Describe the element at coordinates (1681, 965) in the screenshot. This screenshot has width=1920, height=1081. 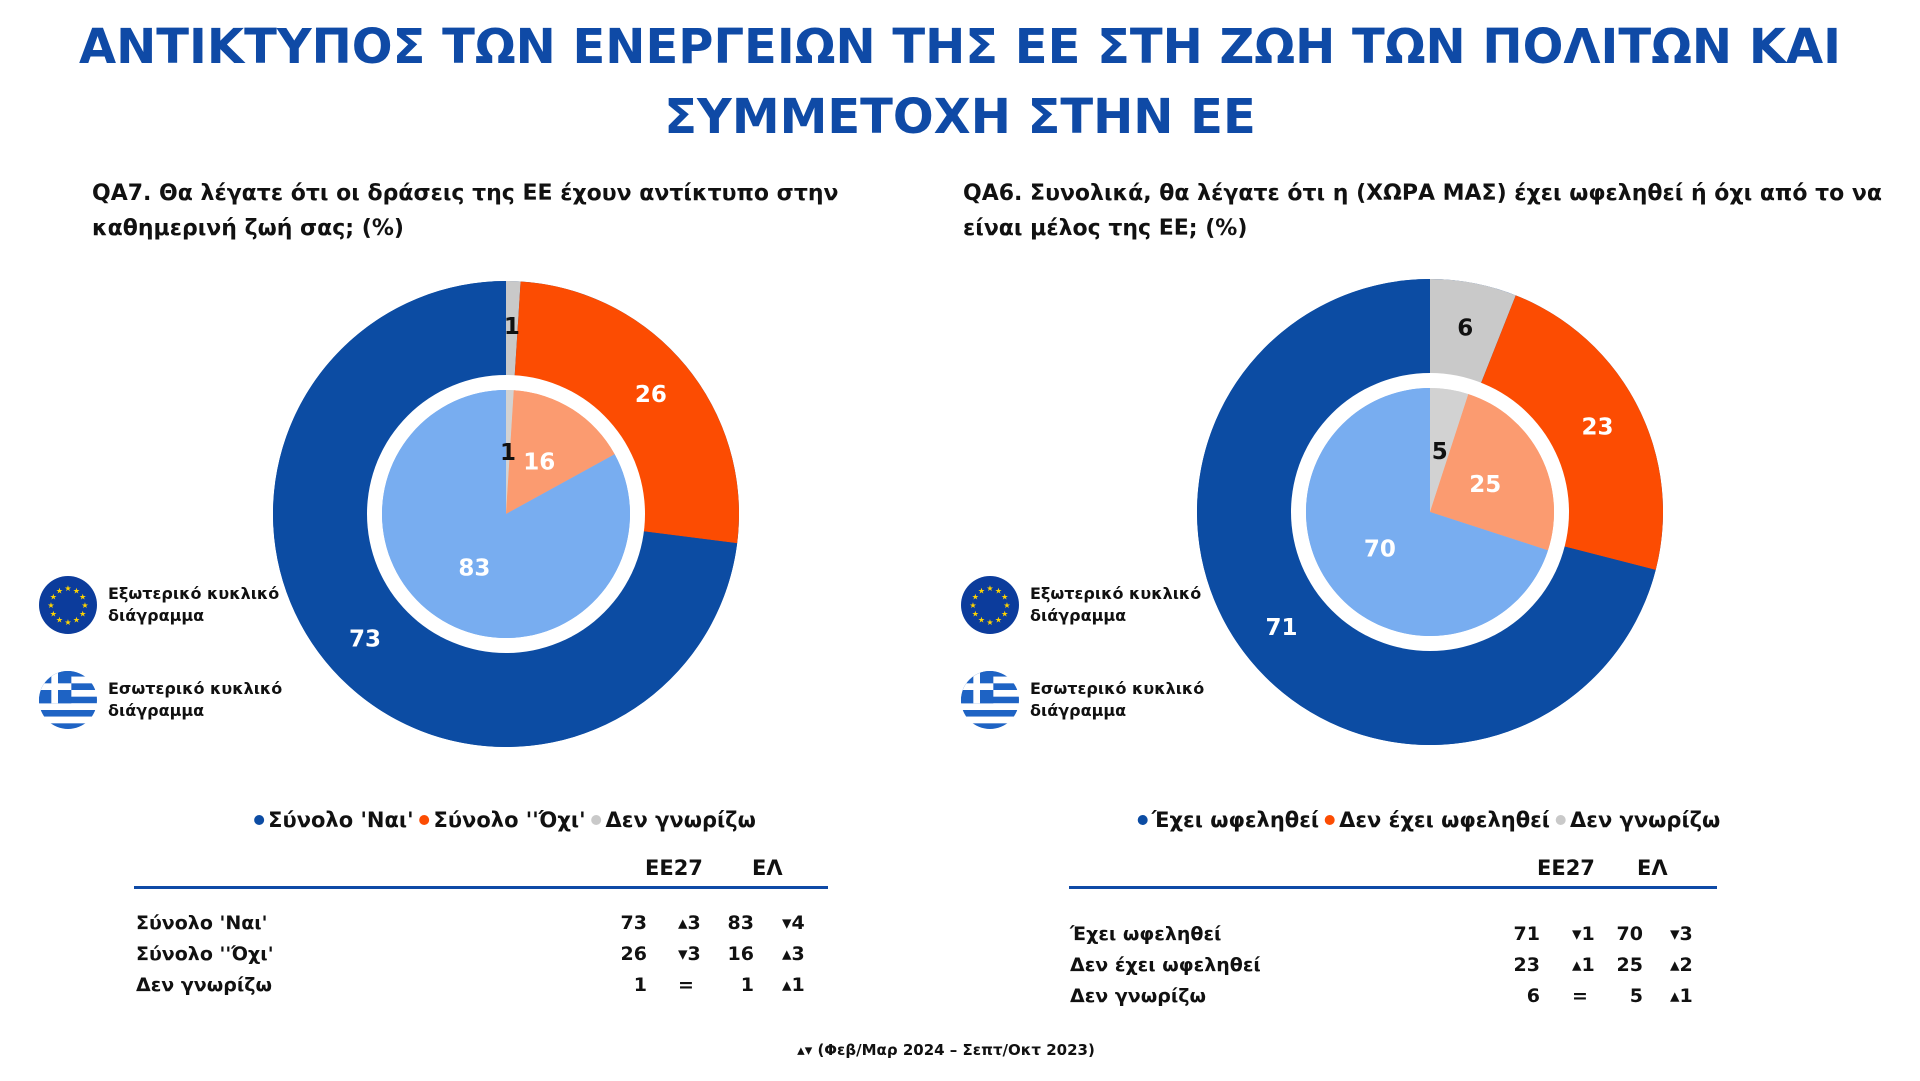
I see `gr-change: ▴2` at that location.